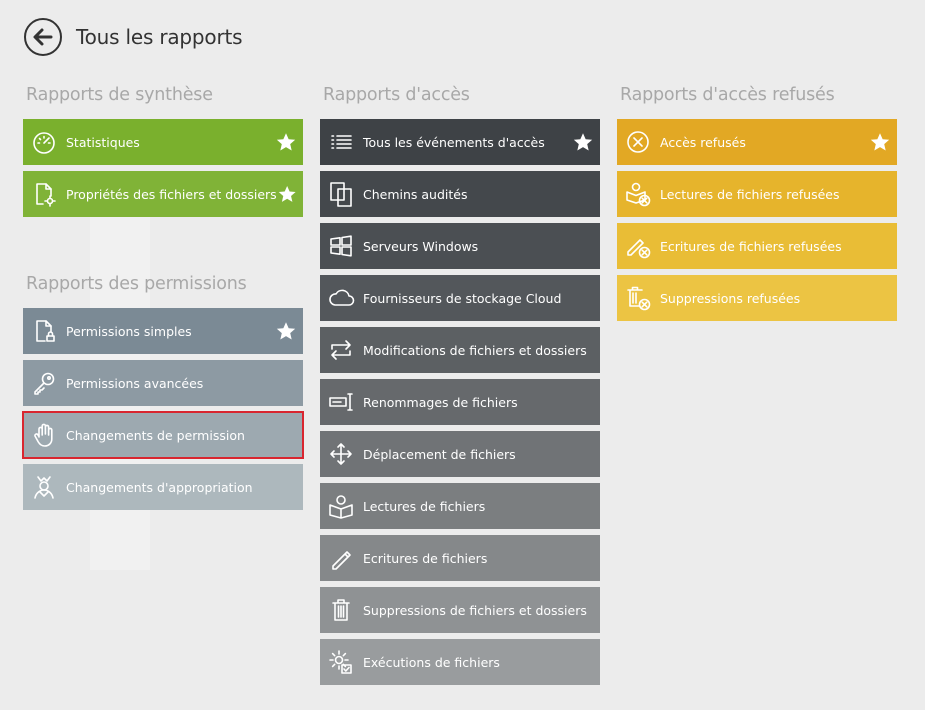 The width and height of the screenshot is (925, 710). I want to click on tile-key: Permissions avancées, so click(163, 383).